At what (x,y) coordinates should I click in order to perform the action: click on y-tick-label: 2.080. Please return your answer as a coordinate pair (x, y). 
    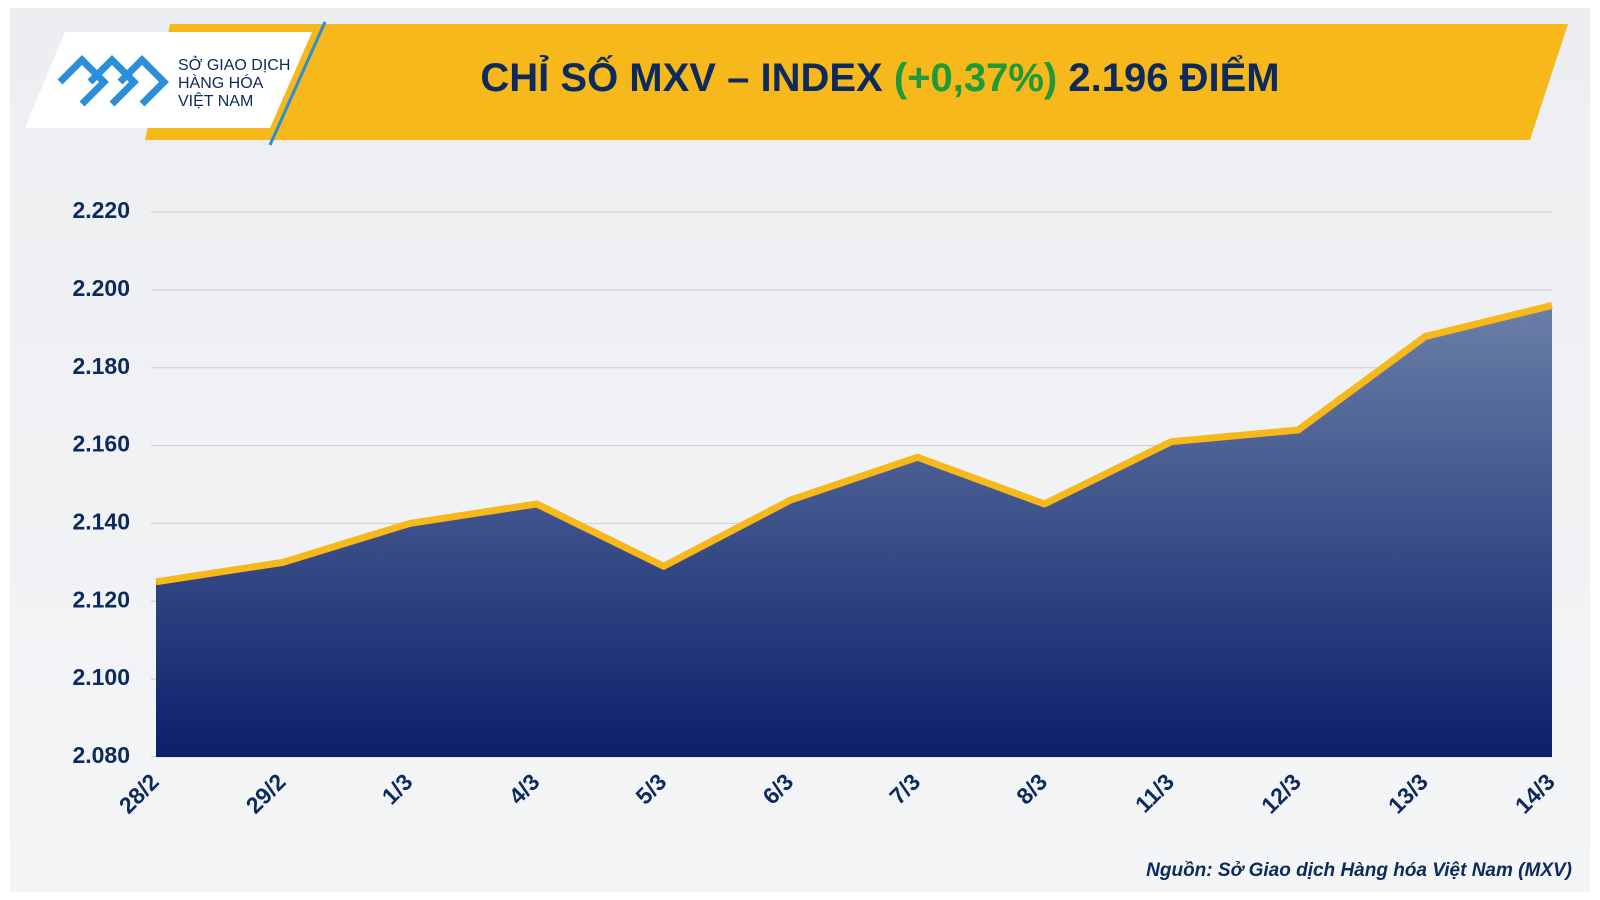
    Looking at the image, I should click on (101, 755).